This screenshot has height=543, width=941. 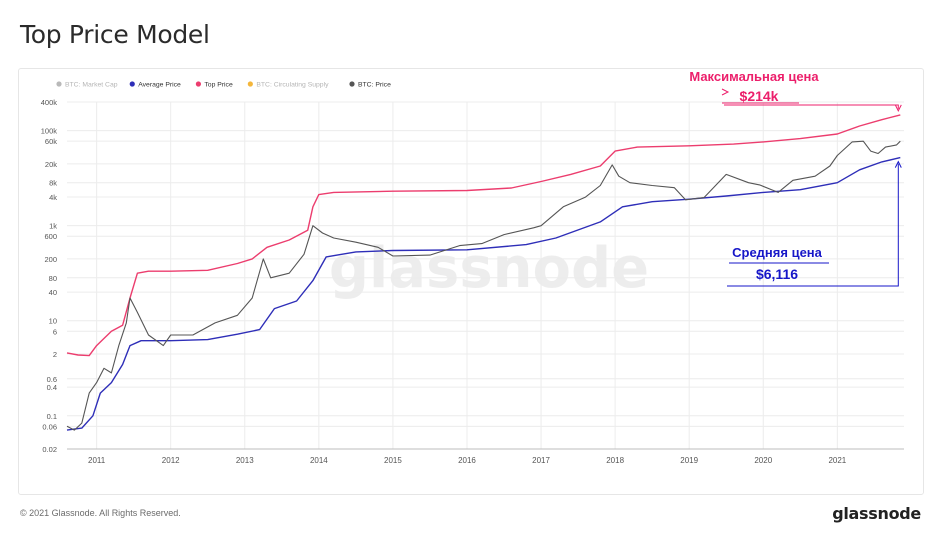 I want to click on x-tick-label: 2015, so click(x=393, y=460).